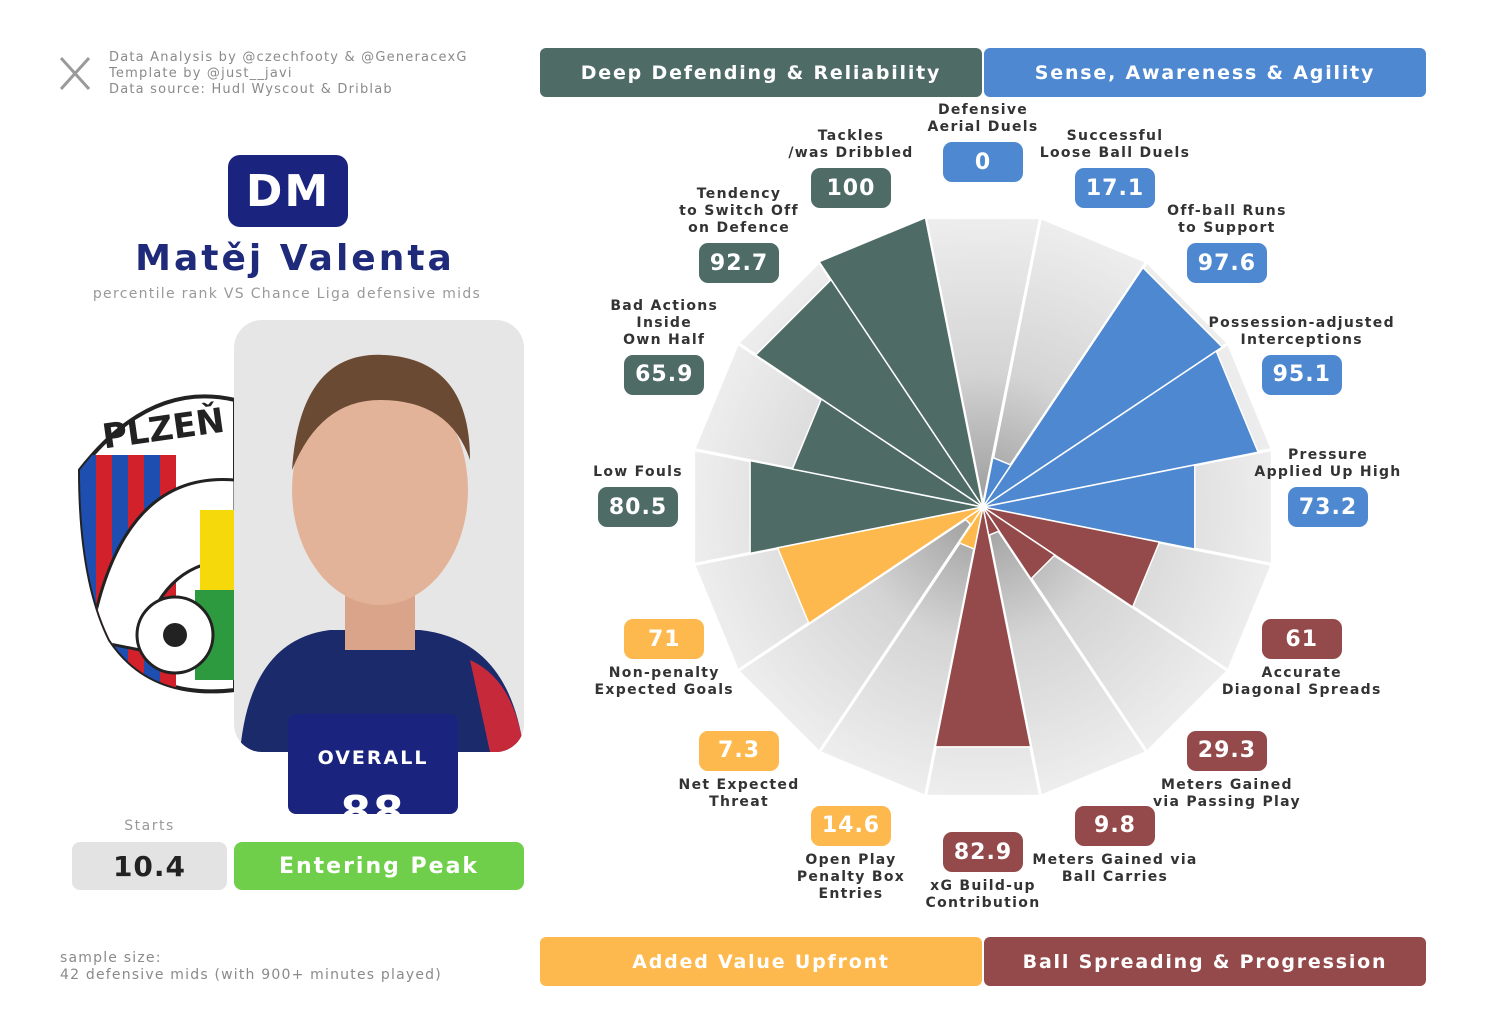 This screenshot has height=1030, width=1500. What do you see at coordinates (1205, 961) in the screenshot?
I see `legend-banner: Ball Spreading & Progression` at bounding box center [1205, 961].